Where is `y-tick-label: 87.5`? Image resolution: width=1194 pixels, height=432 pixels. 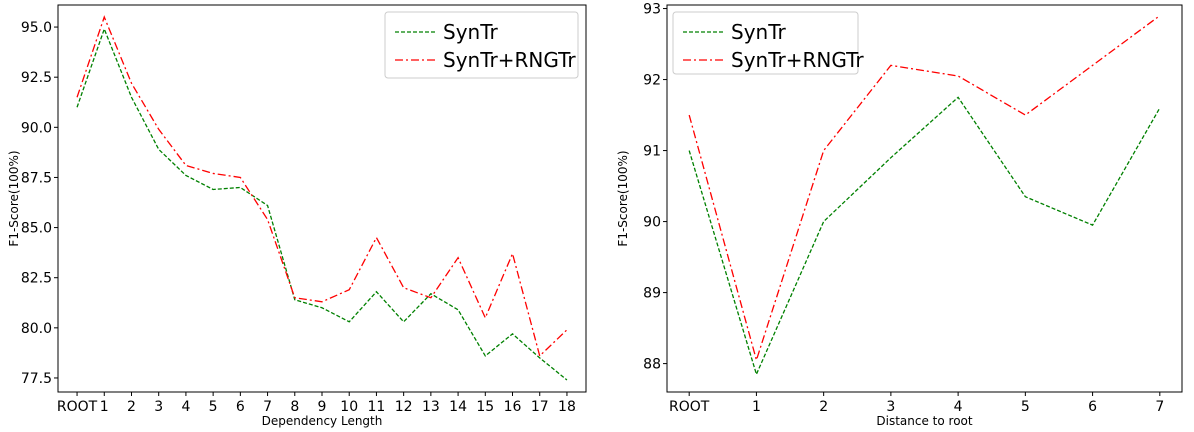 y-tick-label: 87.5 is located at coordinates (36, 178).